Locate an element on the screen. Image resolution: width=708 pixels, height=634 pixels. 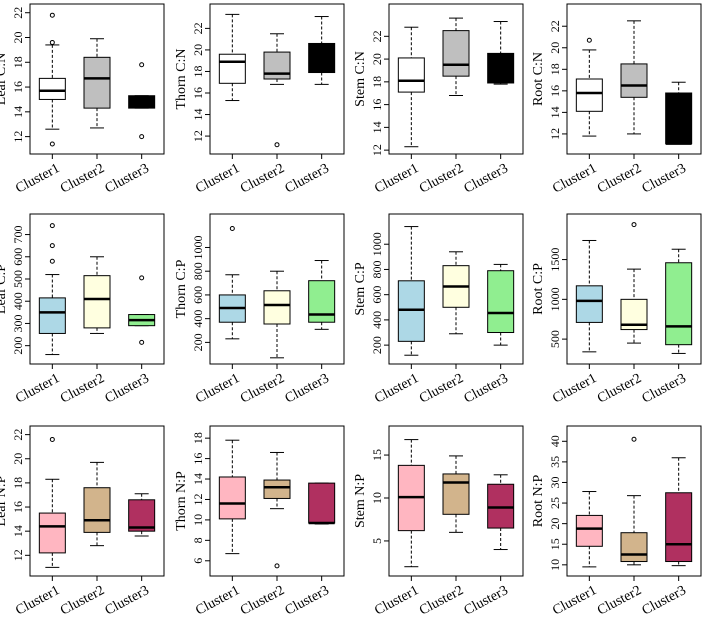
y-axis-title: Root N:P is located at coordinates (538, 501).